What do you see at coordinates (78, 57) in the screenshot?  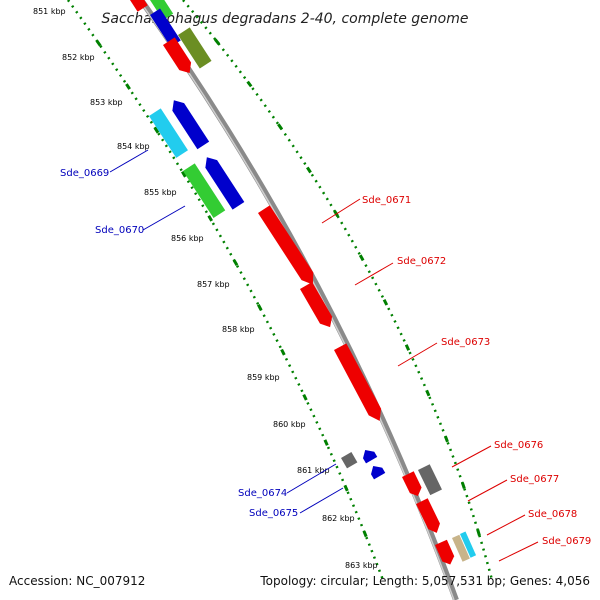 I see `kbp-tick-label: 852 kbp` at bounding box center [78, 57].